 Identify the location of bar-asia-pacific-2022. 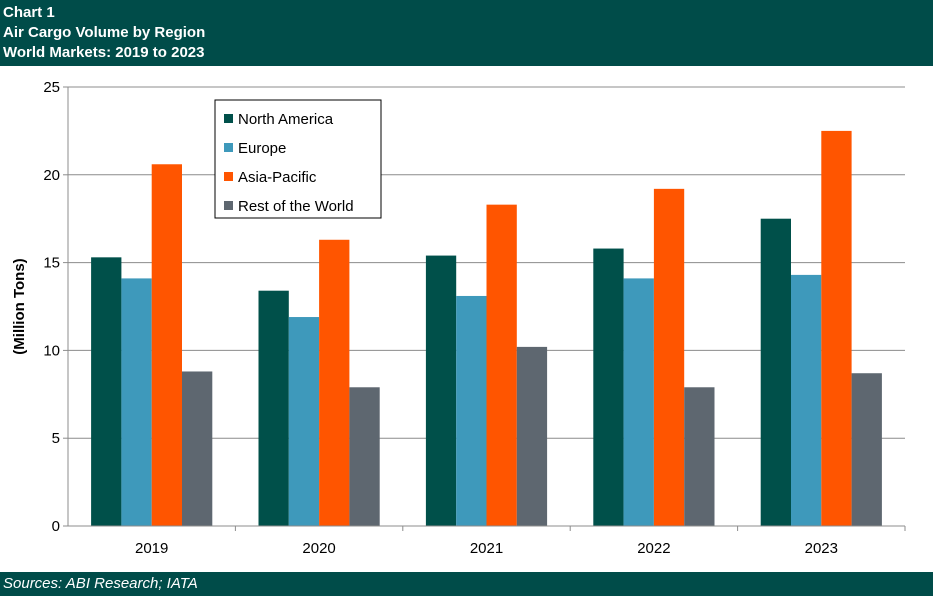
(669, 357).